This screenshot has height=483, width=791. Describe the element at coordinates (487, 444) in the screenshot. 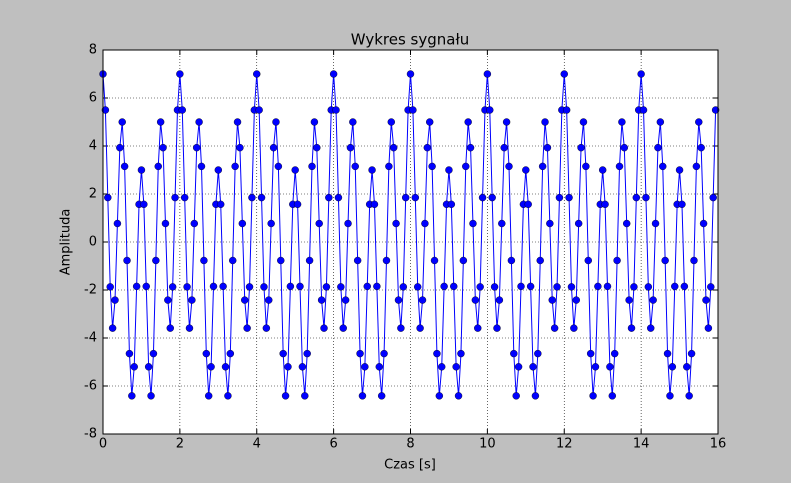

I see `x-tick-label: 10` at that location.